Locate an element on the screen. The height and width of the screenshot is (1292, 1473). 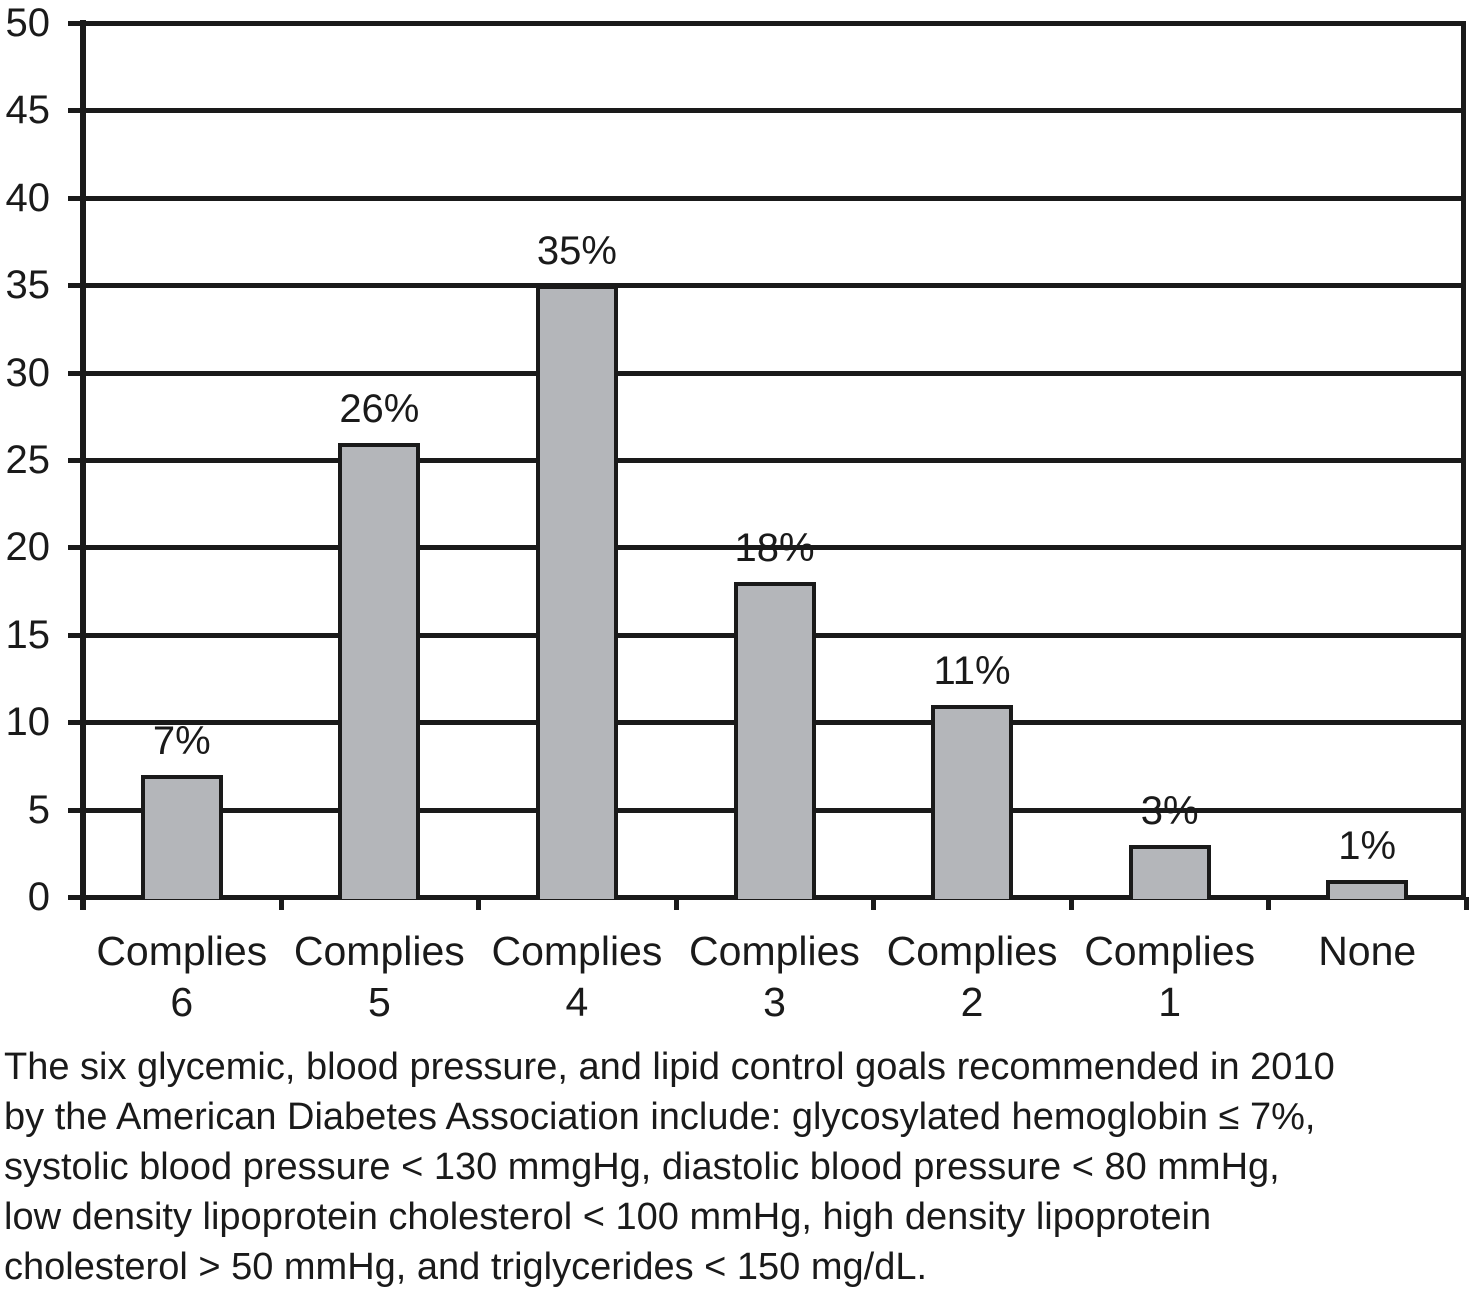
y-axis-line is located at coordinates (83, 465).